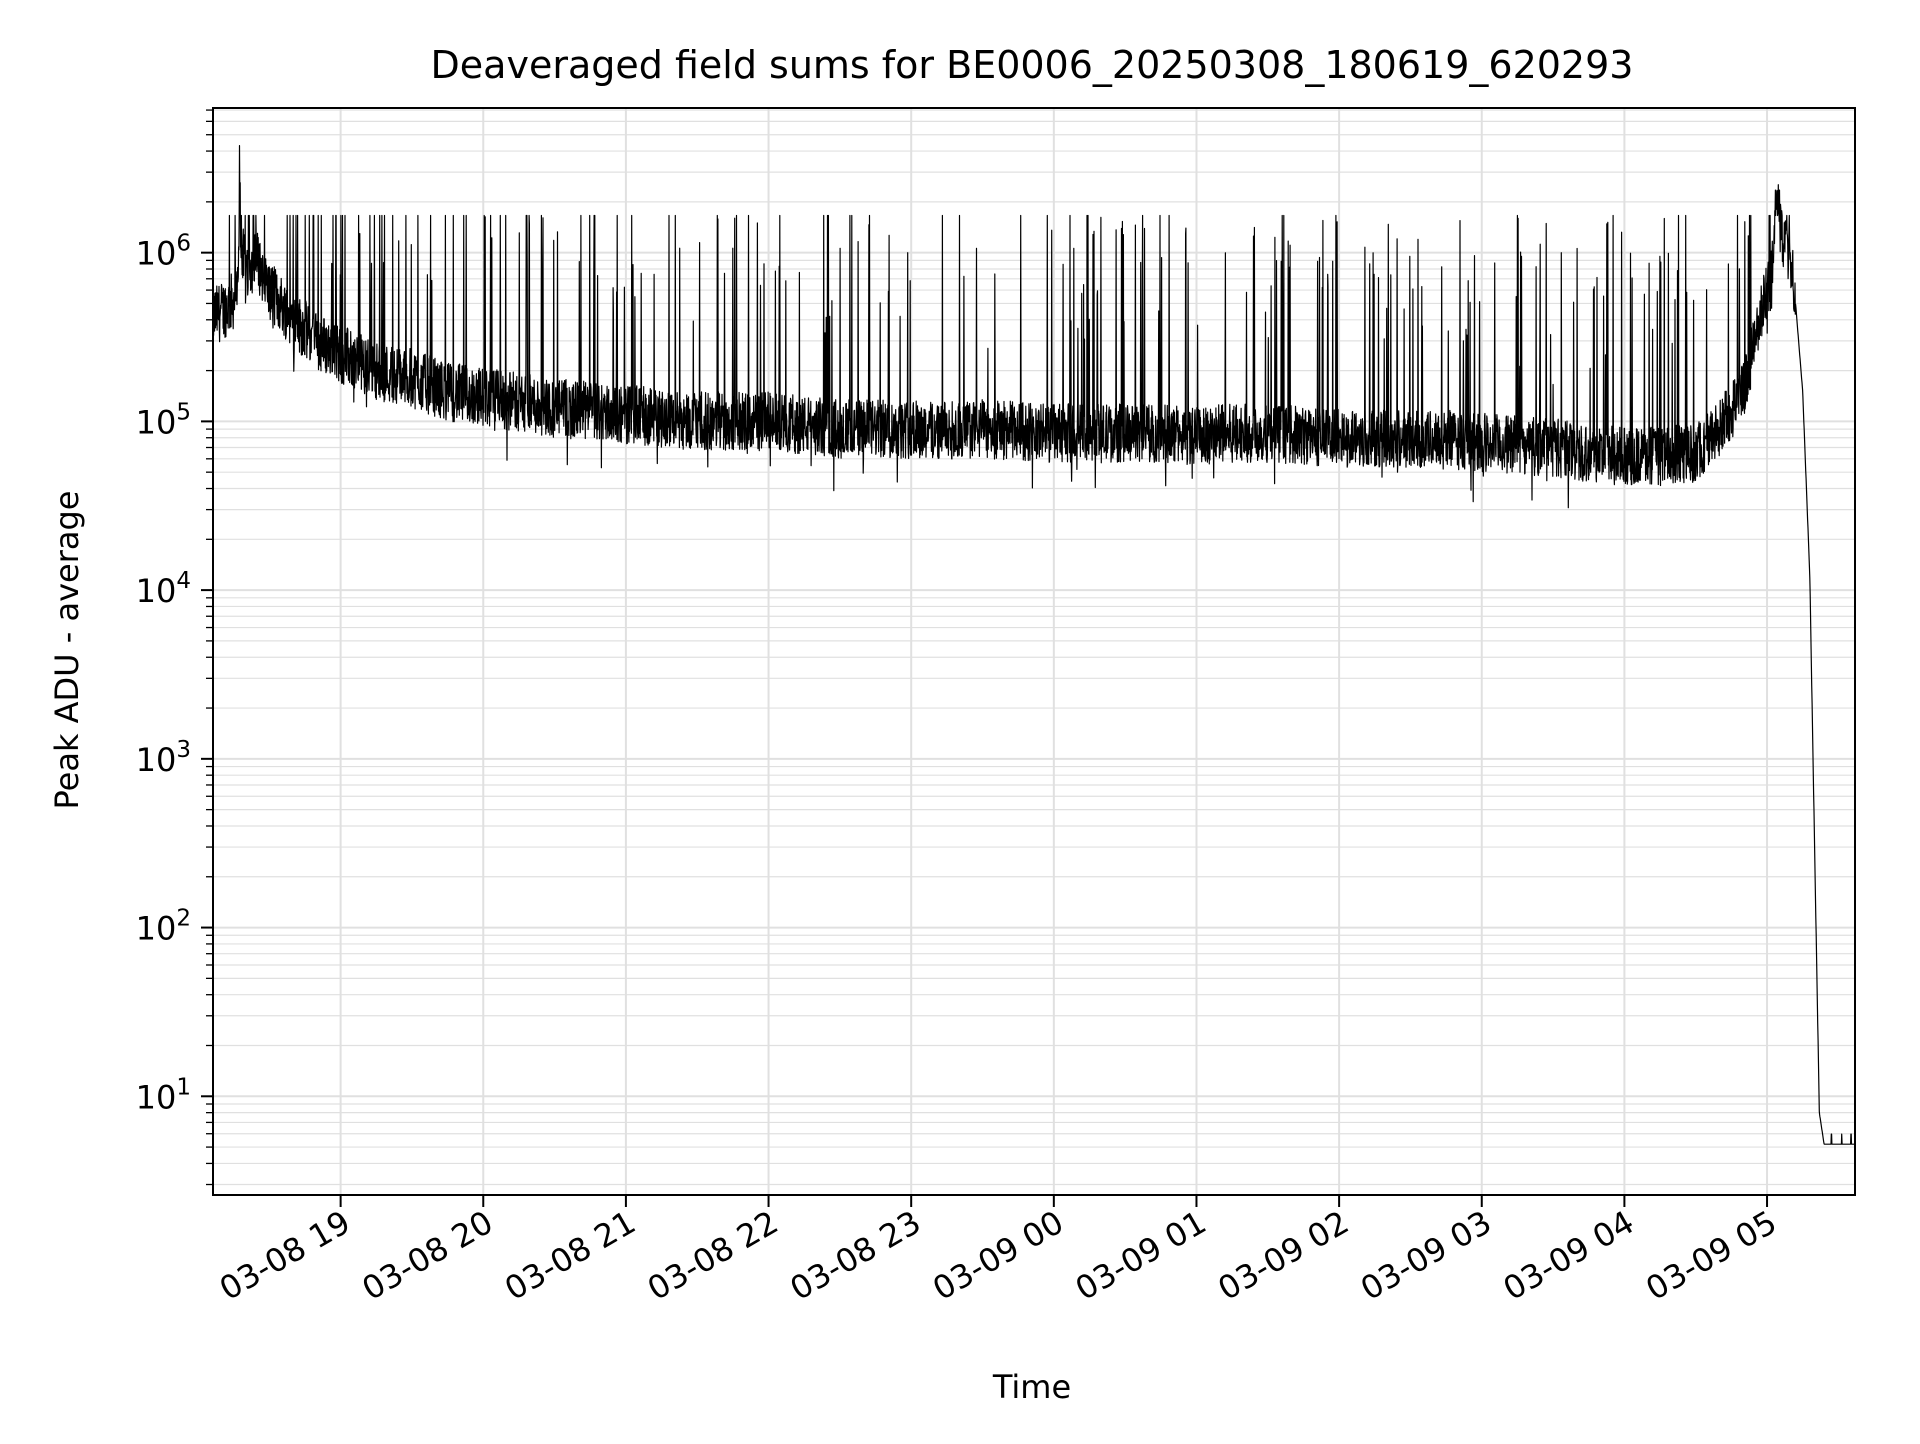 Image resolution: width=1920 pixels, height=1444 pixels. Describe the element at coordinates (163, 252) in the screenshot. I see `y-tick-label: 10⁶` at that location.